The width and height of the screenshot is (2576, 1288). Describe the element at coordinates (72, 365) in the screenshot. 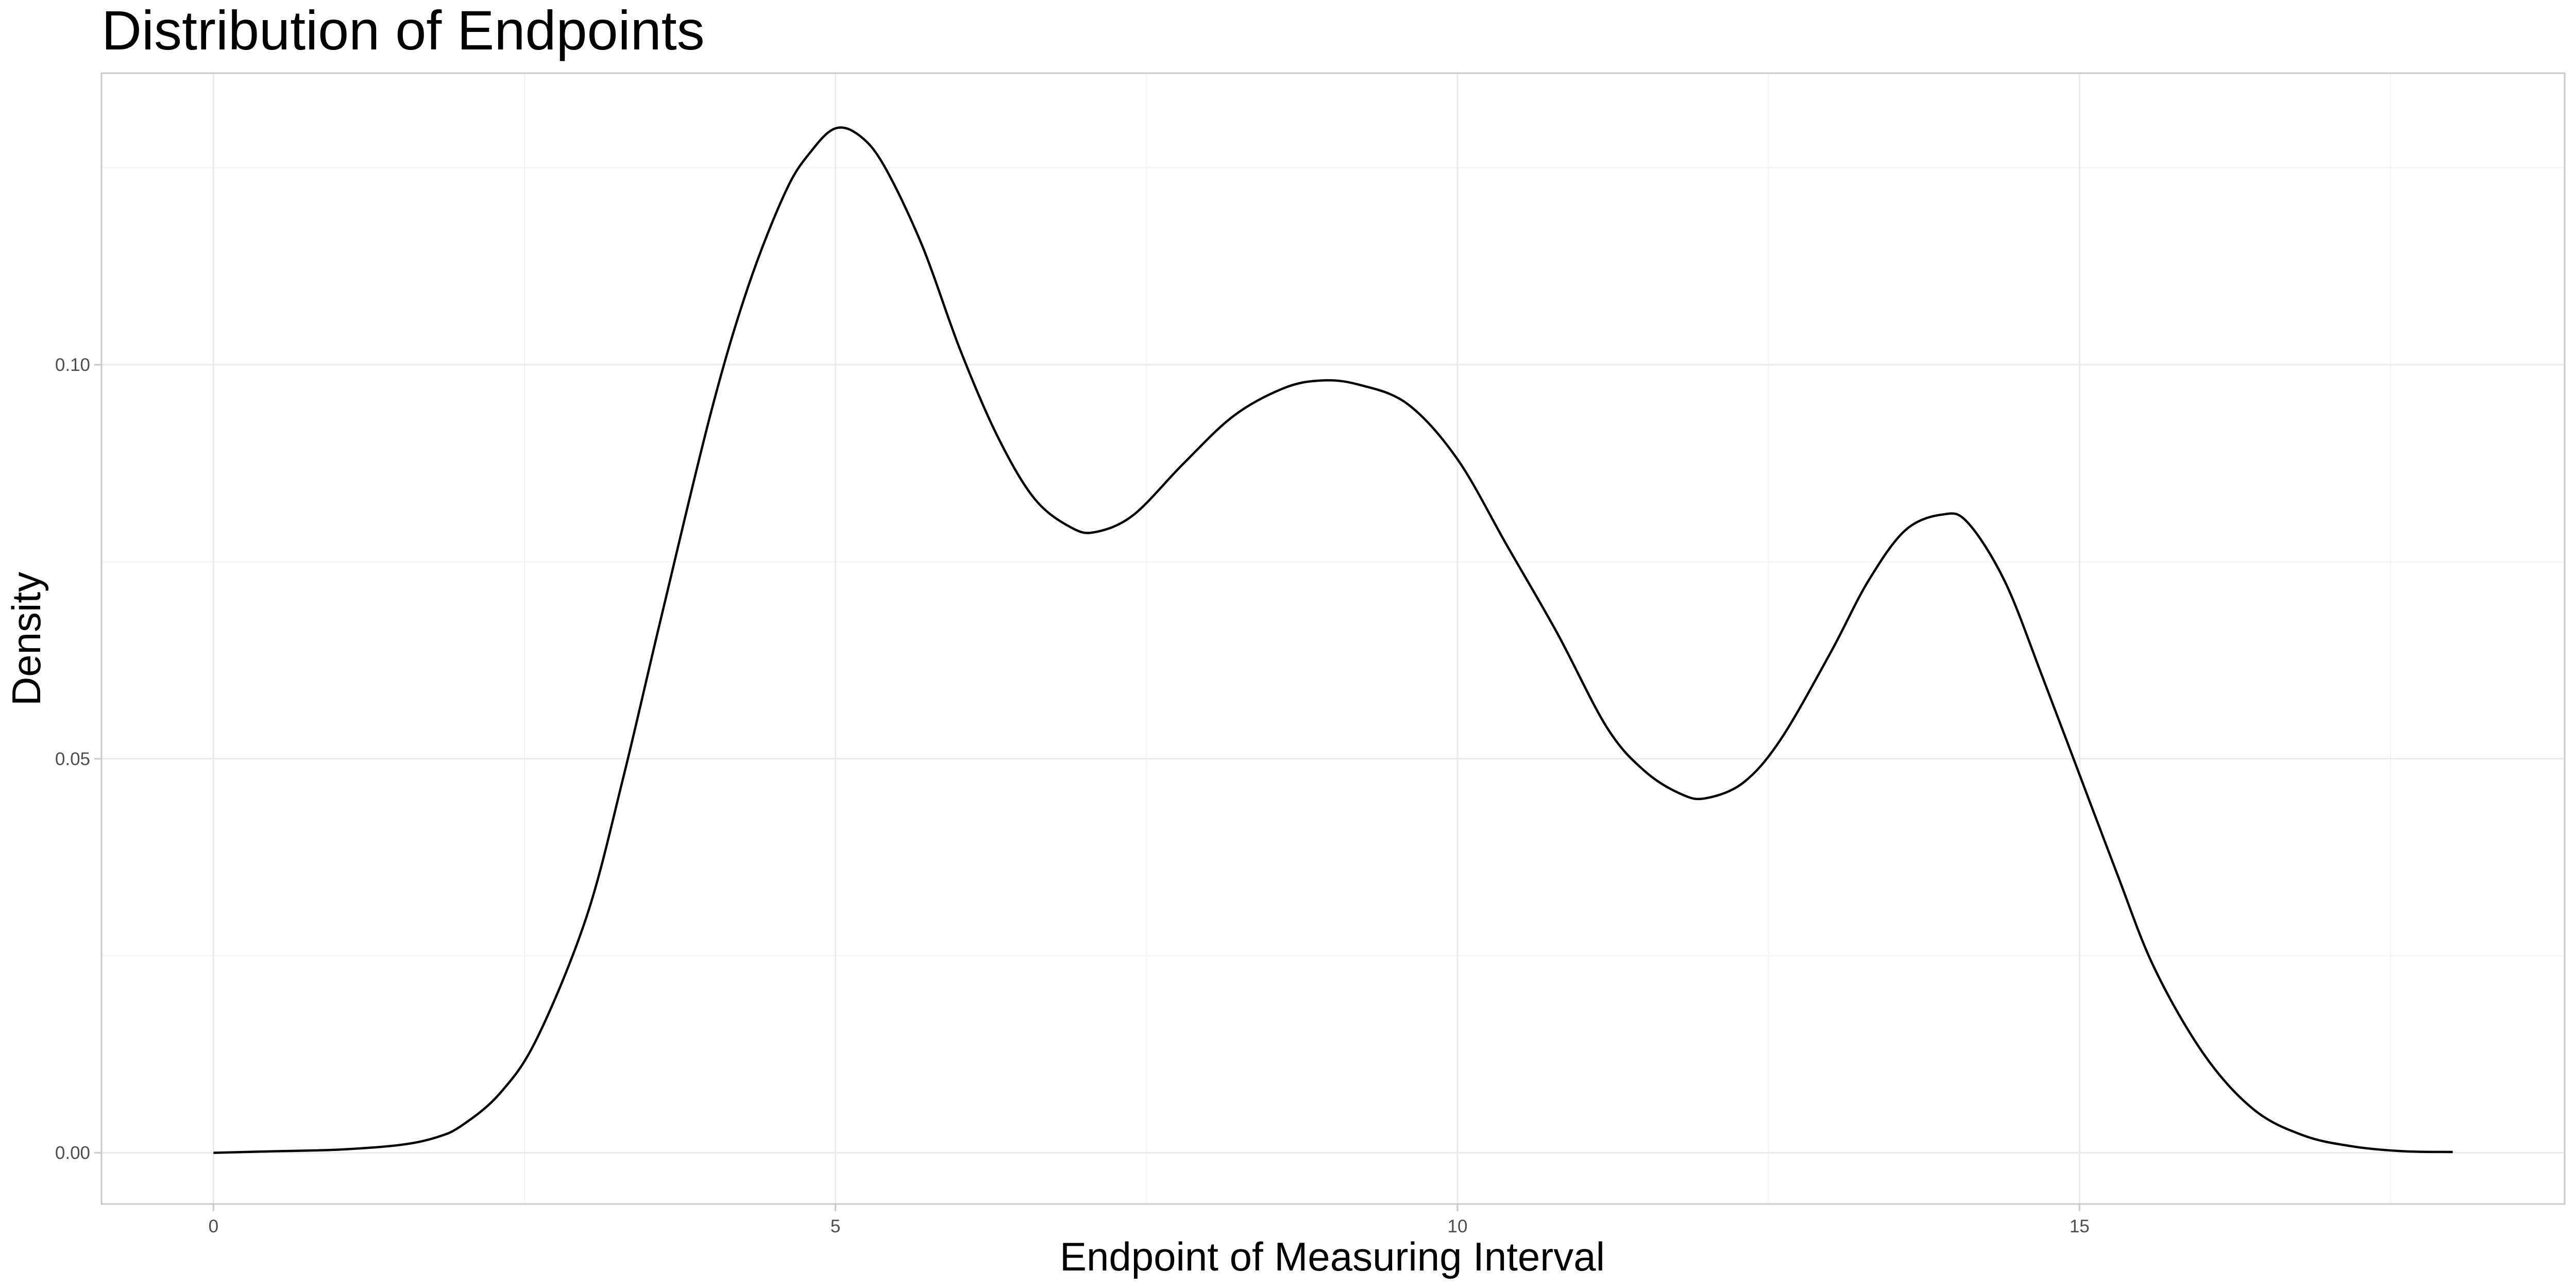

I see `y-tick-label: 0.10` at that location.